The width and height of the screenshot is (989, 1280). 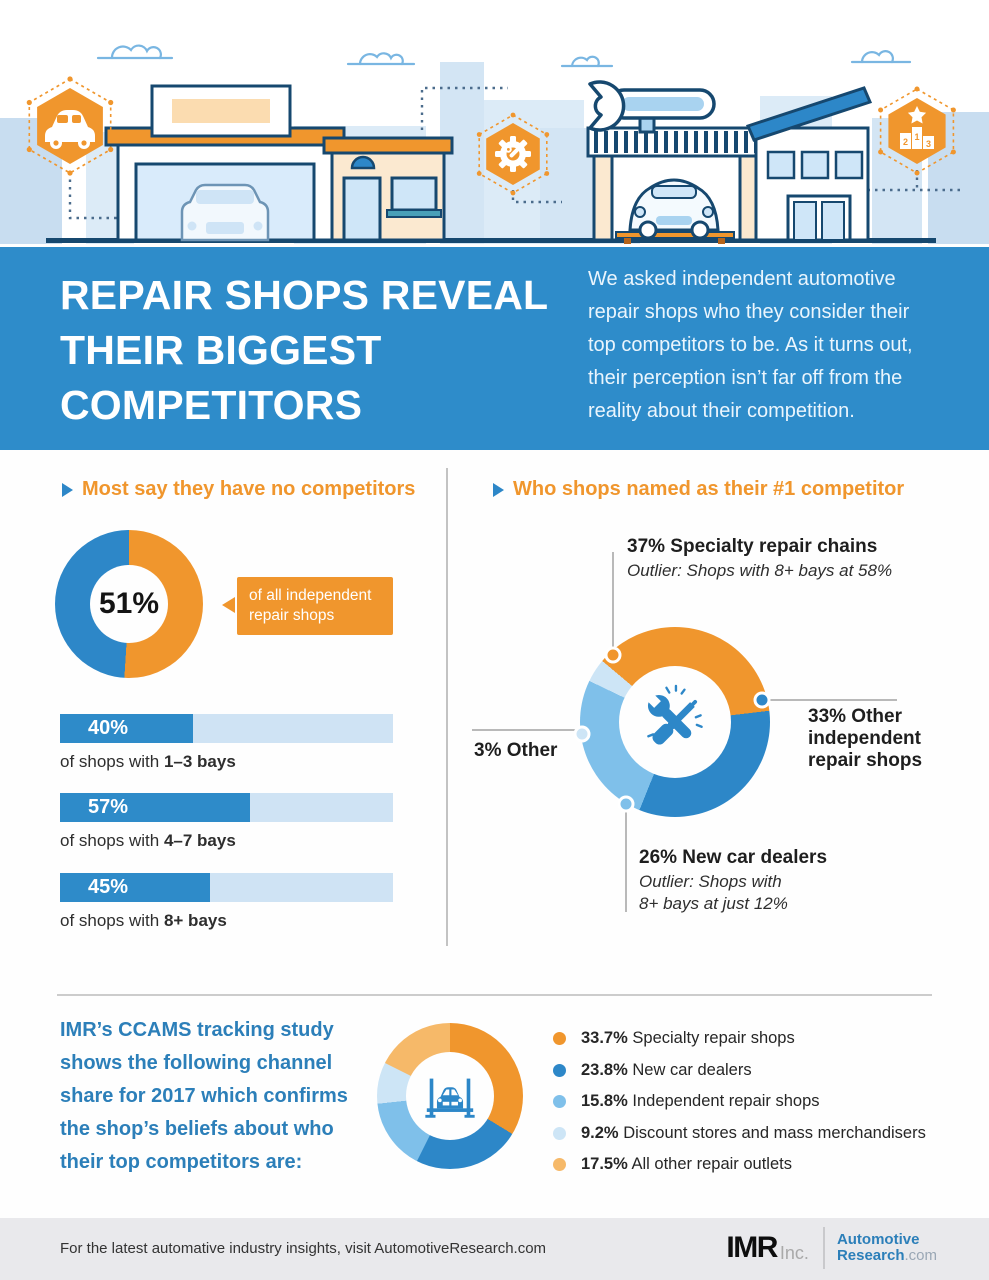 What do you see at coordinates (752, 1247) in the screenshot?
I see `logo-imr-text: IMR` at bounding box center [752, 1247].